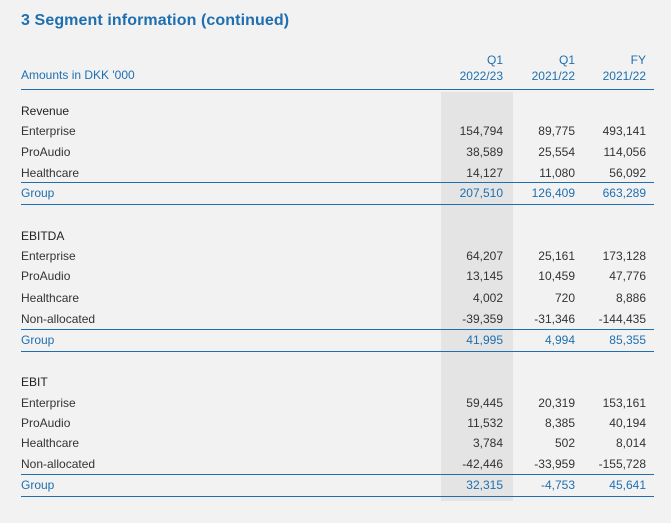  Describe the element at coordinates (556, 276) in the screenshot. I see `cell-value: 10,459` at that location.